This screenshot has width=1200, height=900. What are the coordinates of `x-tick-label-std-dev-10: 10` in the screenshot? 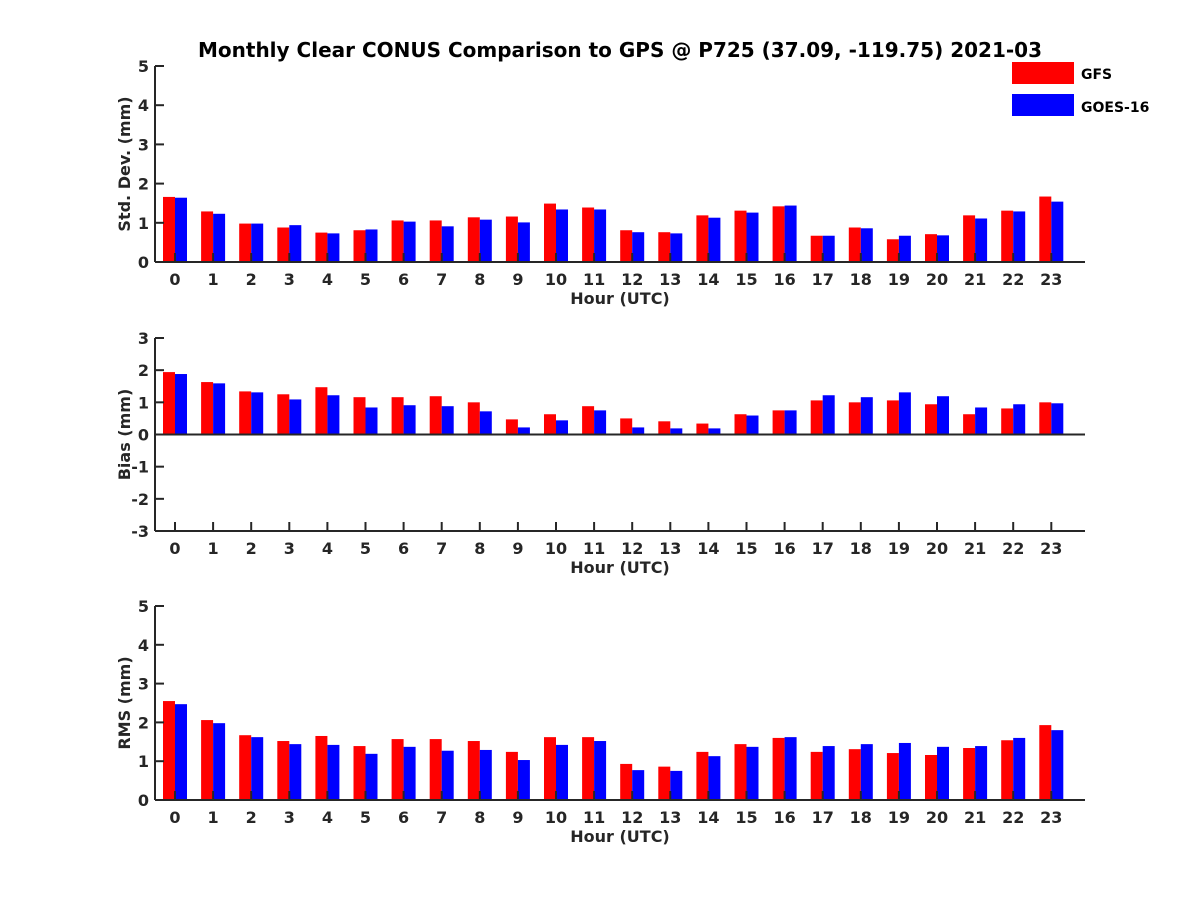 It's located at (556, 279).